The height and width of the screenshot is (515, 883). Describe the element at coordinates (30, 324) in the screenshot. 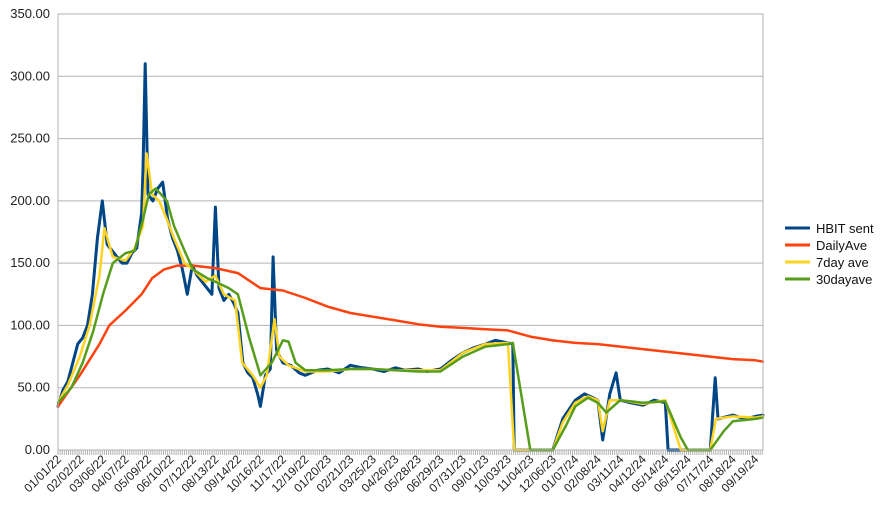

I see `y-tick-label: 100.00` at that location.